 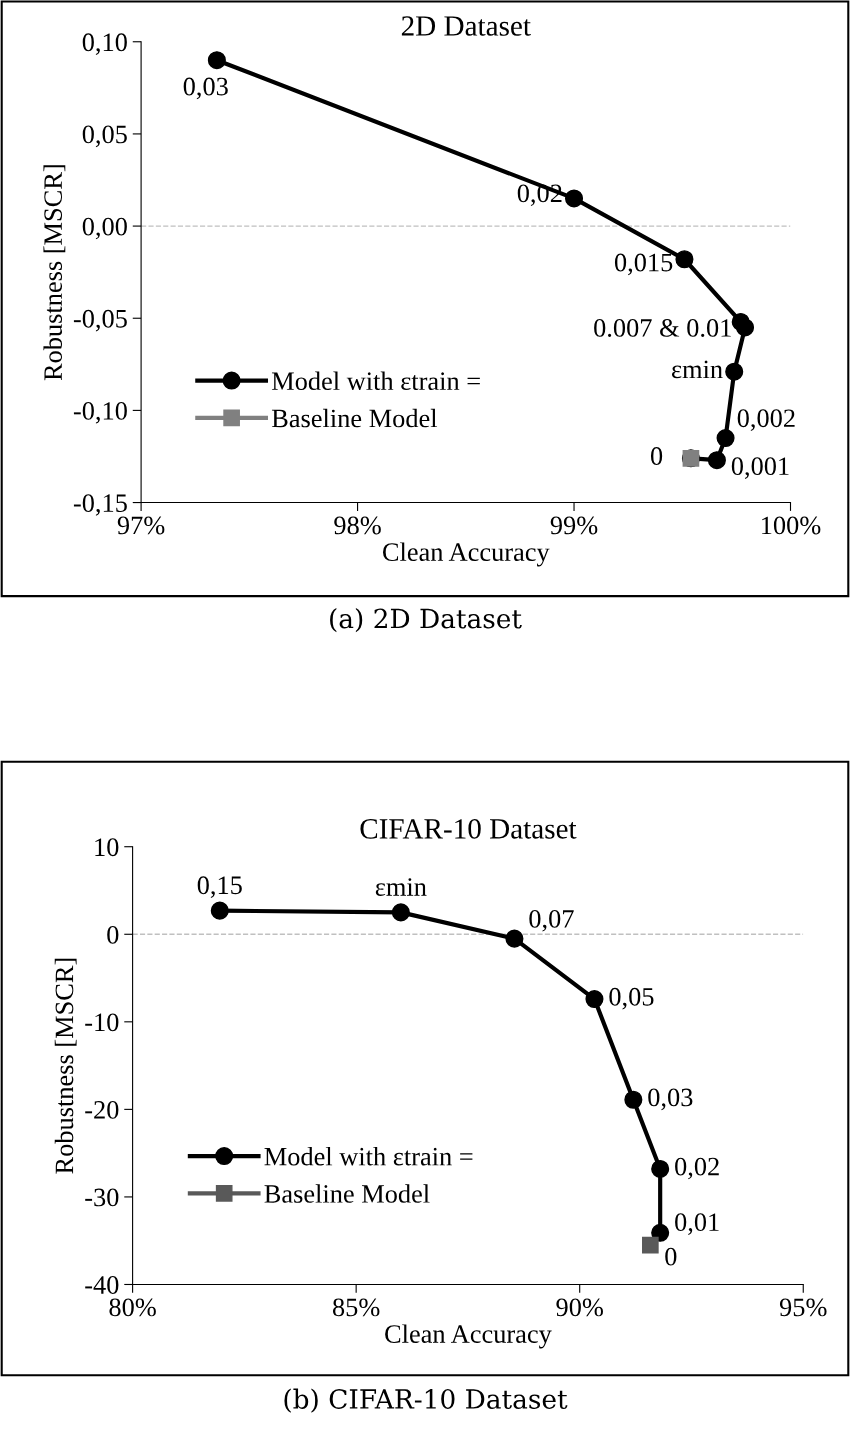 I want to click on y-tick-label: -0,15, so click(x=100, y=505).